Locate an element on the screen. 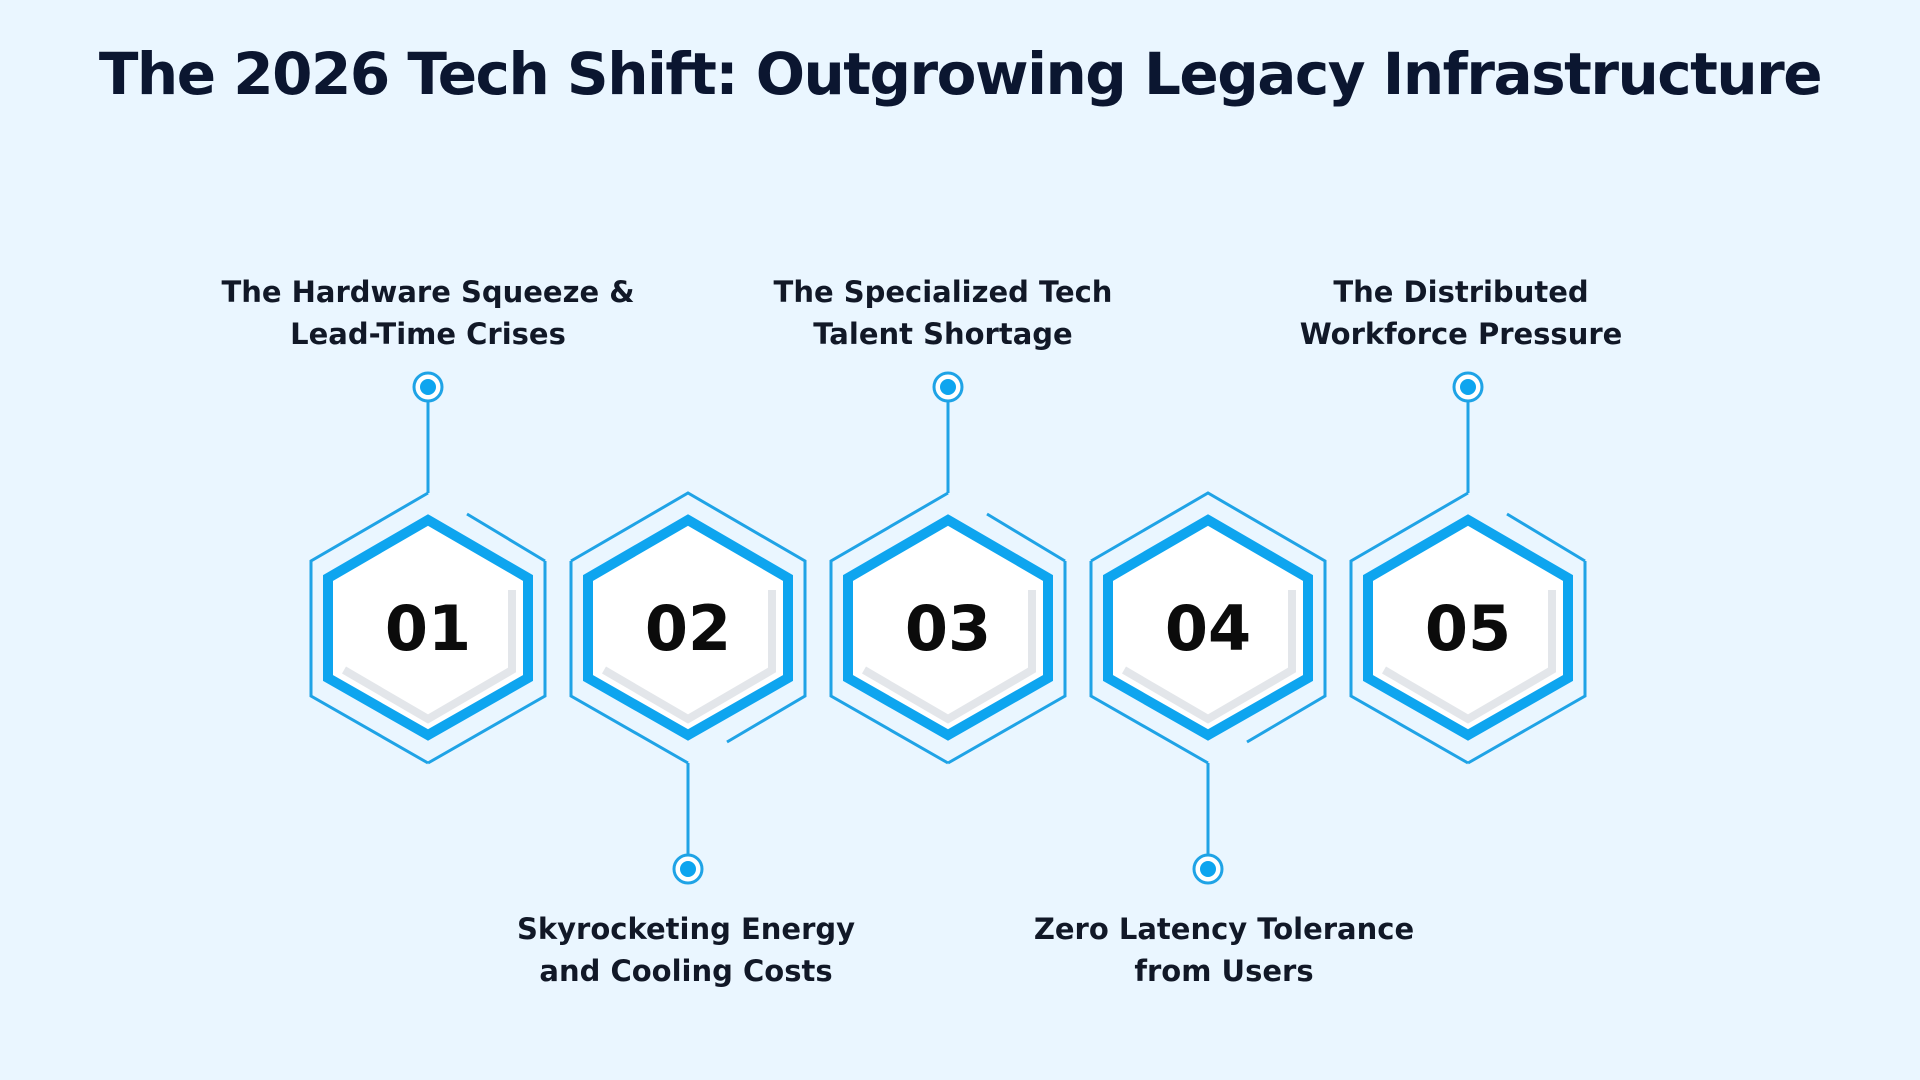  step-02-label-line1: Skyrocketing Energy is located at coordinates (686, 929).